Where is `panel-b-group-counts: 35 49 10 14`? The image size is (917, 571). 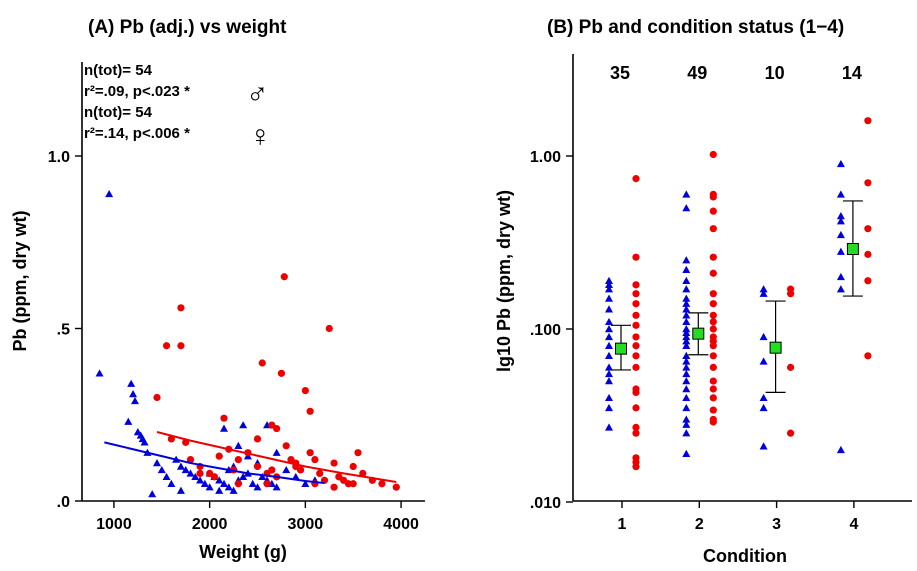 panel-b-group-counts: 35 49 10 14 is located at coordinates (736, 73).